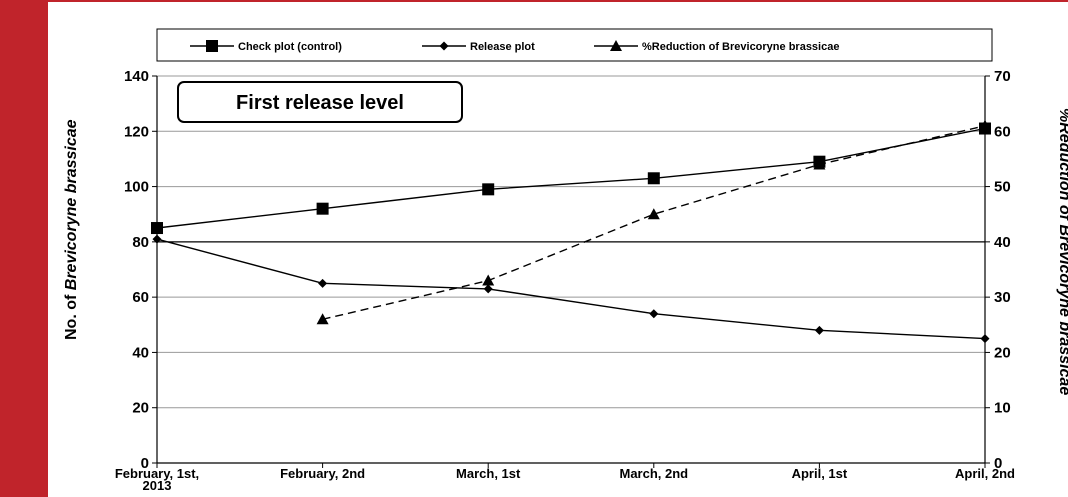 The width and height of the screenshot is (1068, 497). What do you see at coordinates (322, 473) in the screenshot?
I see `x-tick-label: February, 2nd` at bounding box center [322, 473].